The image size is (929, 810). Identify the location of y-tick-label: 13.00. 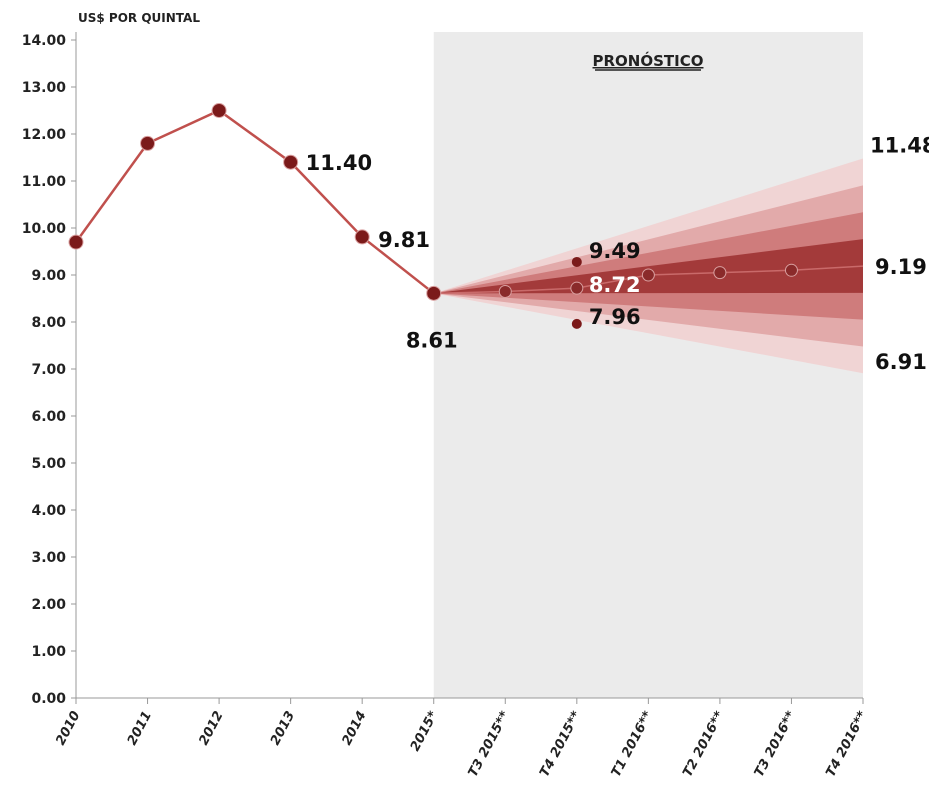
(44, 88).